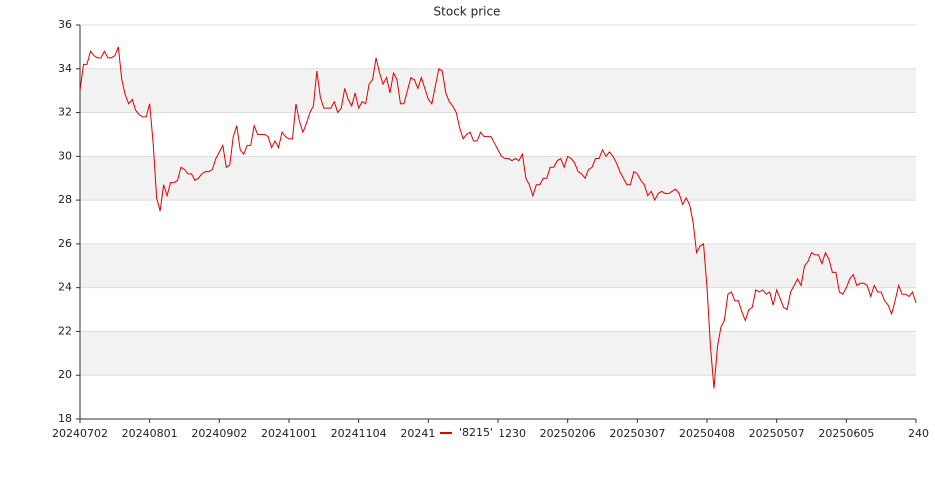  I want to click on legend-label: '8215', so click(476, 432).